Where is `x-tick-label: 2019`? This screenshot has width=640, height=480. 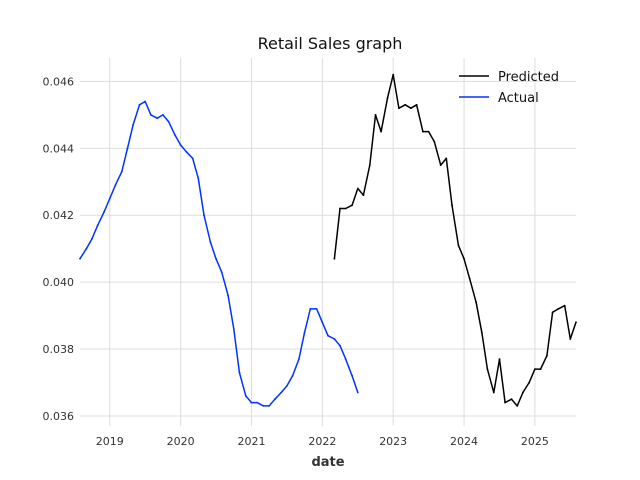
x-tick-label: 2019 is located at coordinates (110, 441).